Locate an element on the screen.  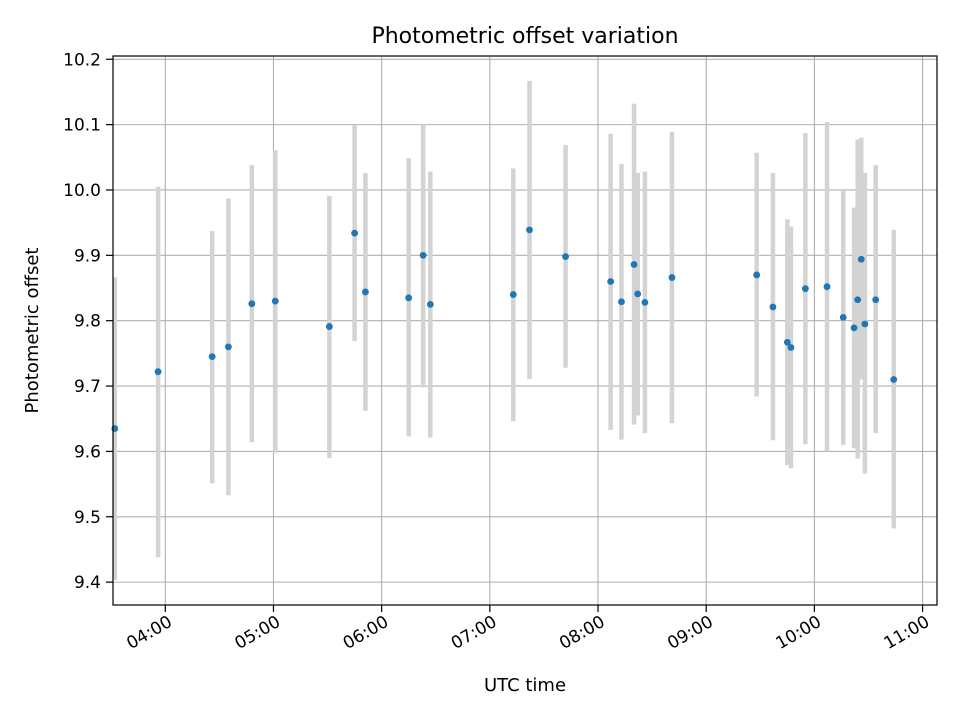
y-tick-label: 10.2 is located at coordinates (82, 60).